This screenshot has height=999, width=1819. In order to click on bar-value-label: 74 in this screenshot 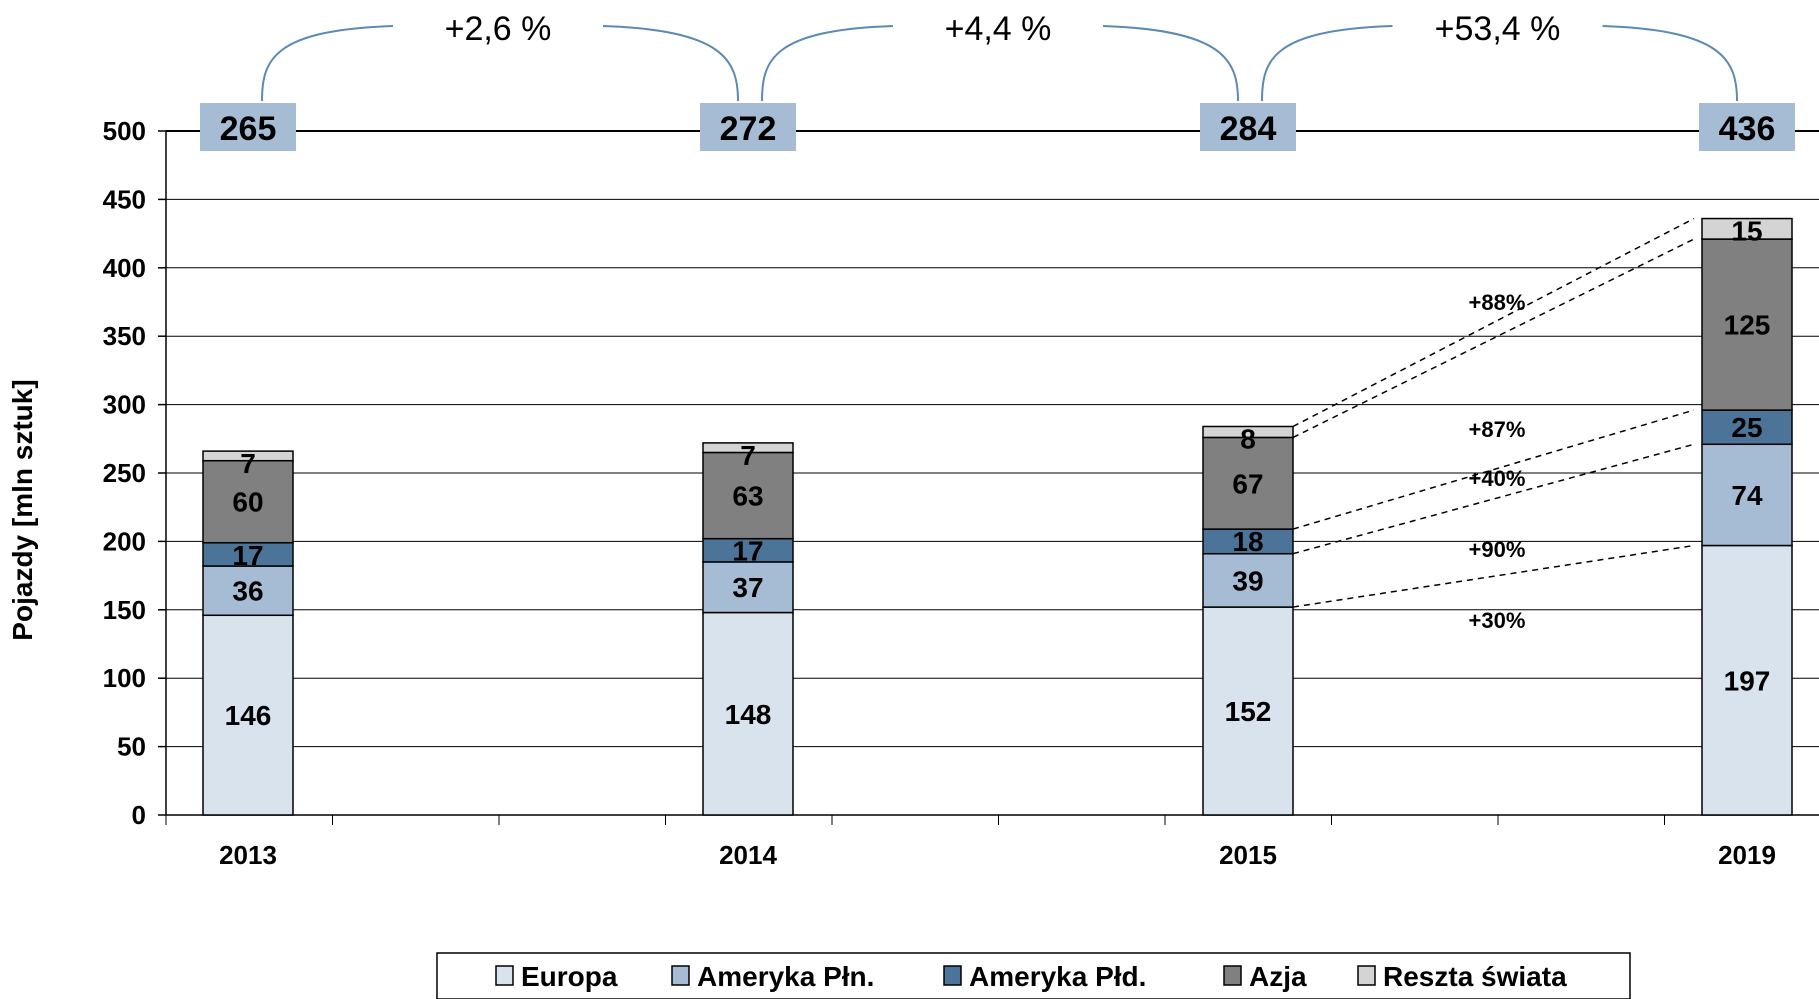, I will do `click(1747, 495)`.